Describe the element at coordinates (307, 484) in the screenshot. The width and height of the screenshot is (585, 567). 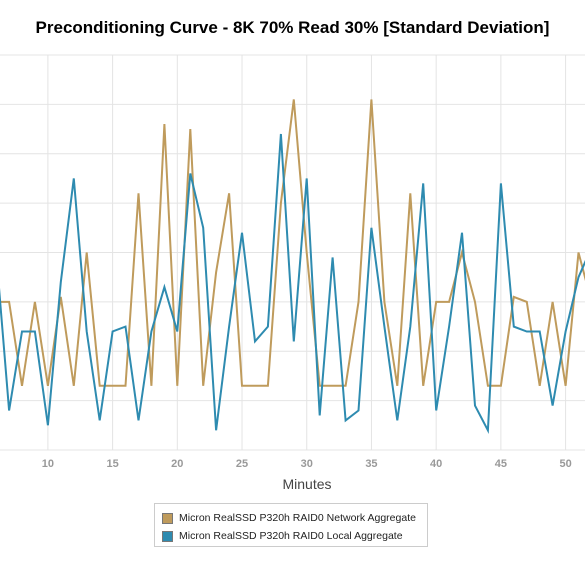
I see `x-axis-label: Minutes` at that location.